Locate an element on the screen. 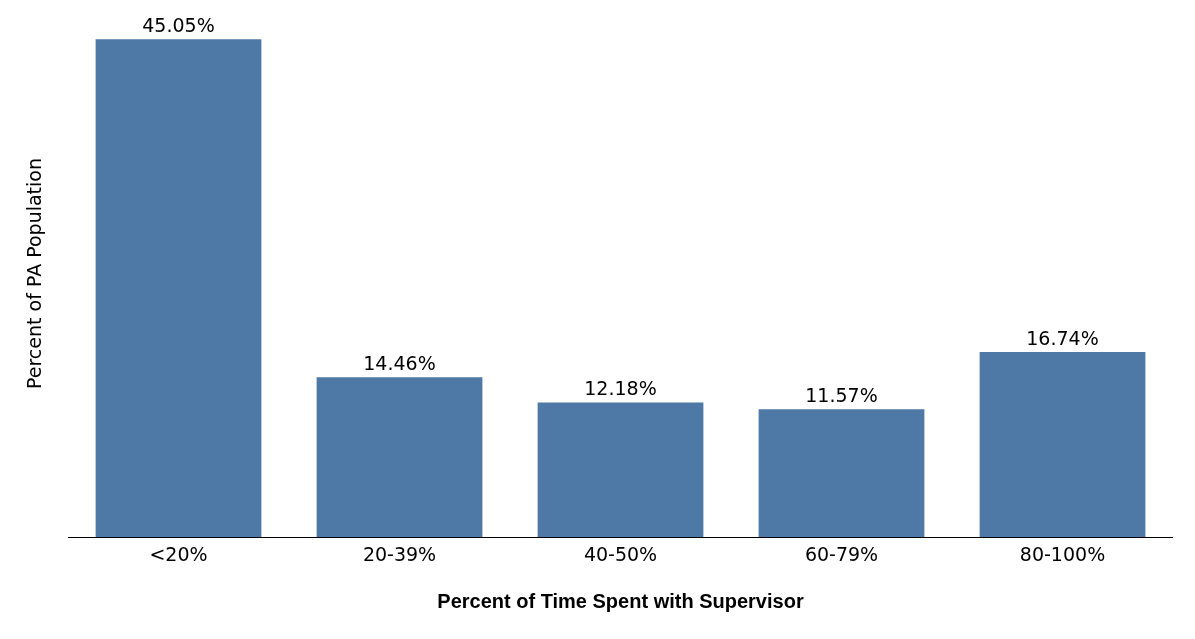  x-tick-label: 20-39% is located at coordinates (399, 553).